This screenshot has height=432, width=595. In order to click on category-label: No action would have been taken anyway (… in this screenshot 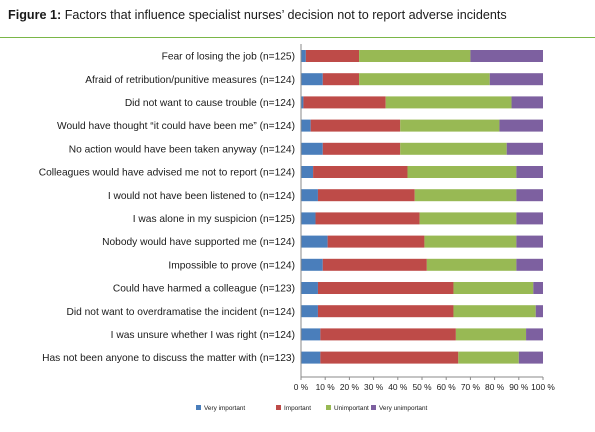, I will do `click(182, 149)`.